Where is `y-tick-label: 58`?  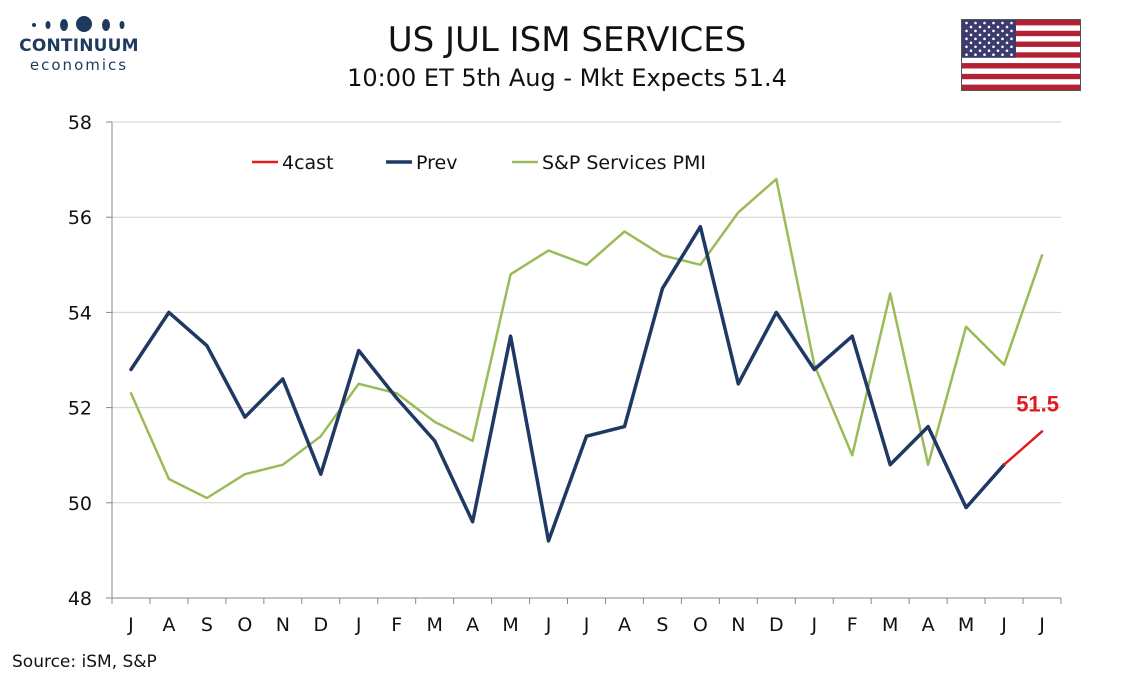
y-tick-label: 58 is located at coordinates (80, 123).